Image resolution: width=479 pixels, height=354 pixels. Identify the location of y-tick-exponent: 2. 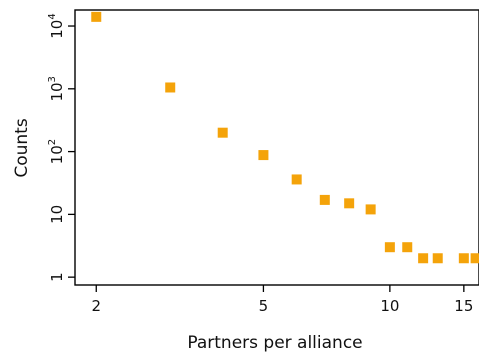
(52, 142).